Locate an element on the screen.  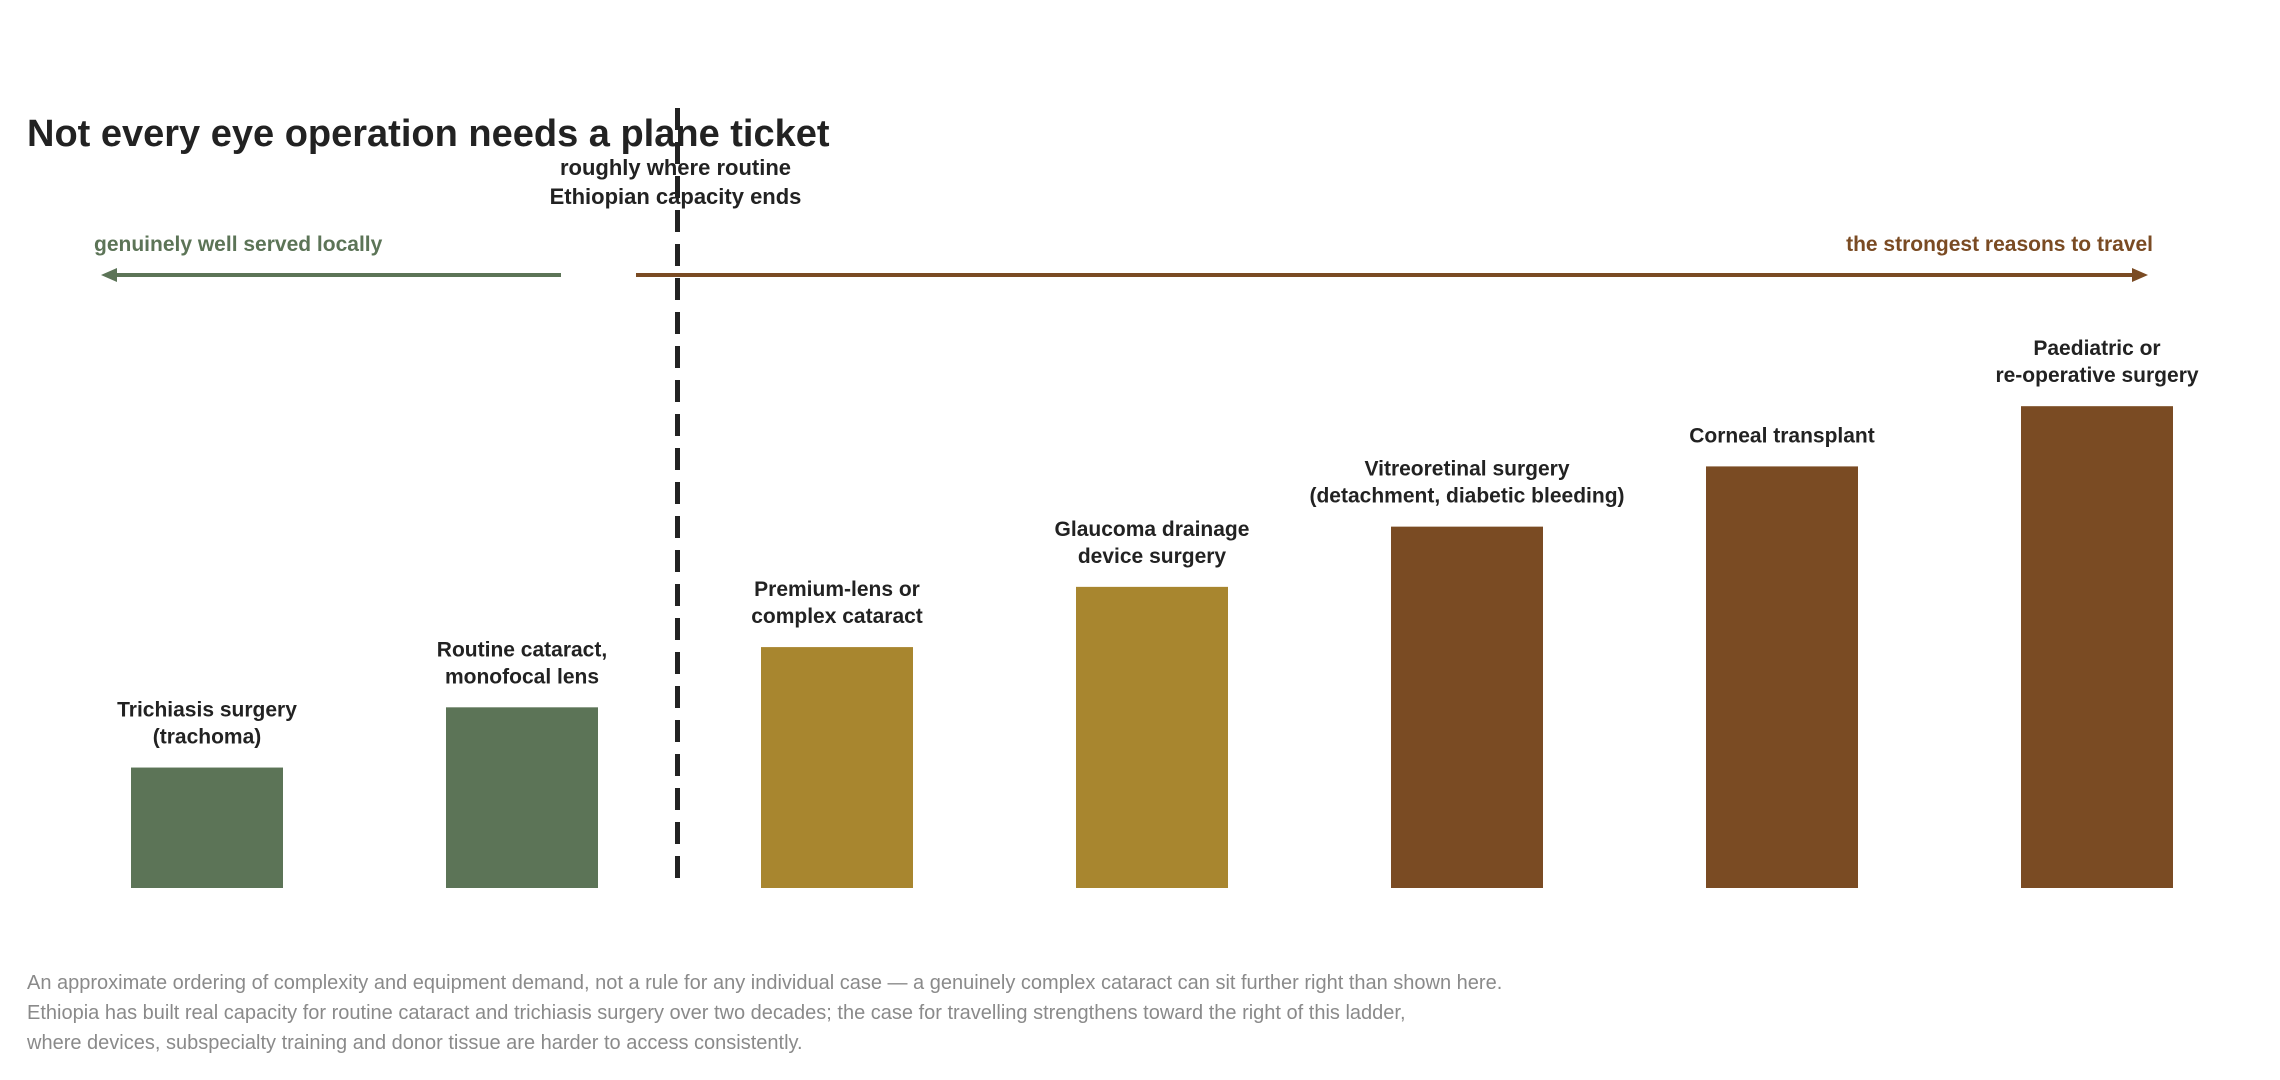
bar-label: Routine cataract, is located at coordinates (522, 649).